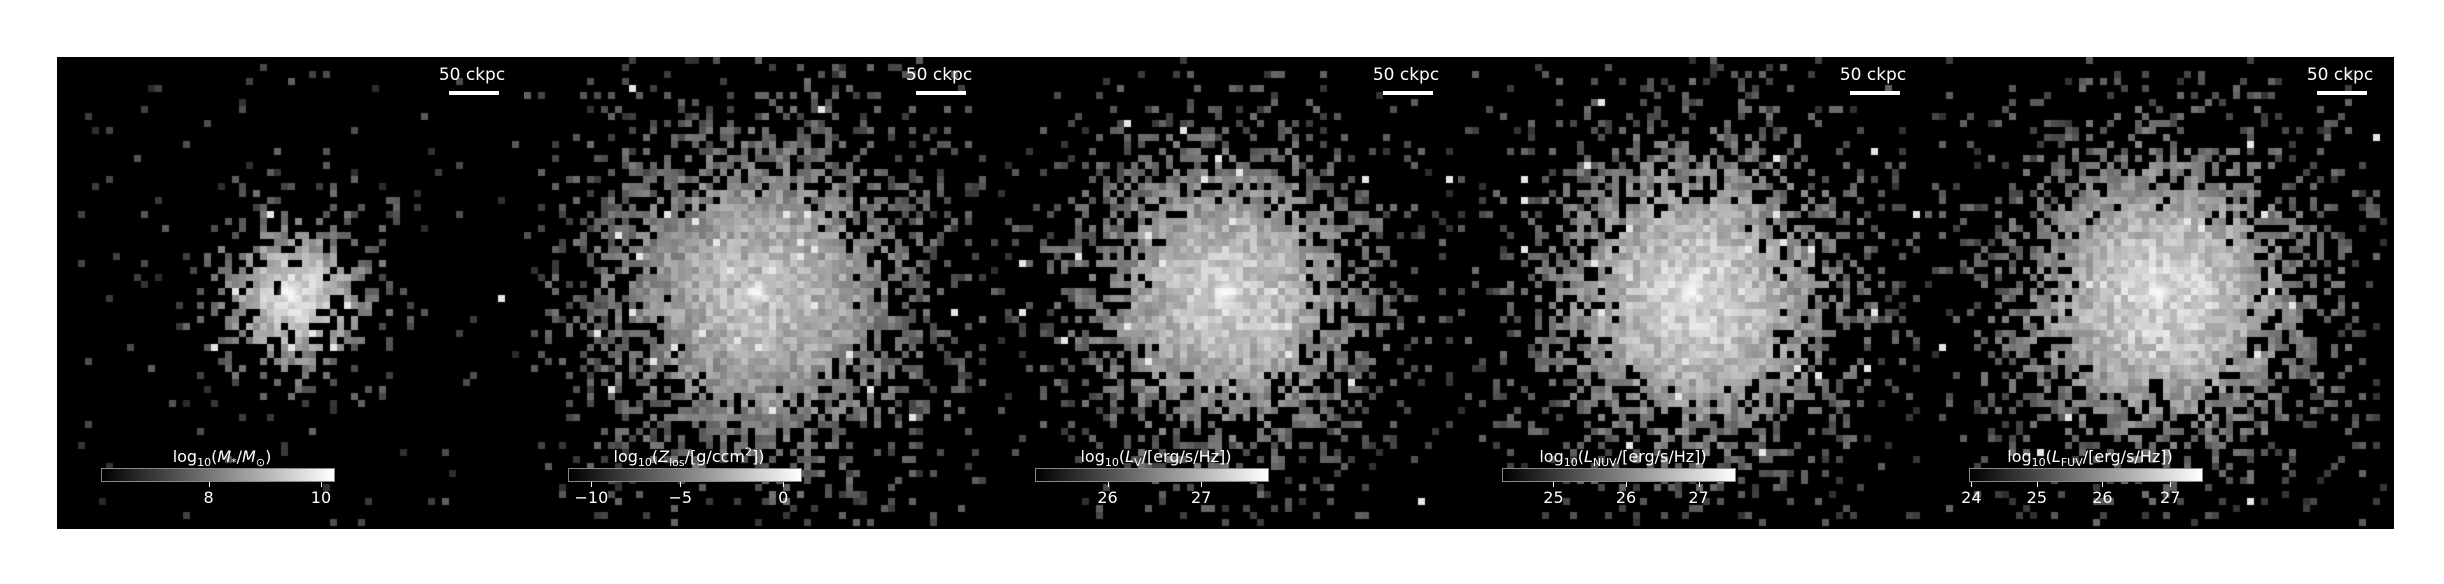 The image size is (2444, 584). I want to click on colorbar-tick-label: 0, so click(783, 497).